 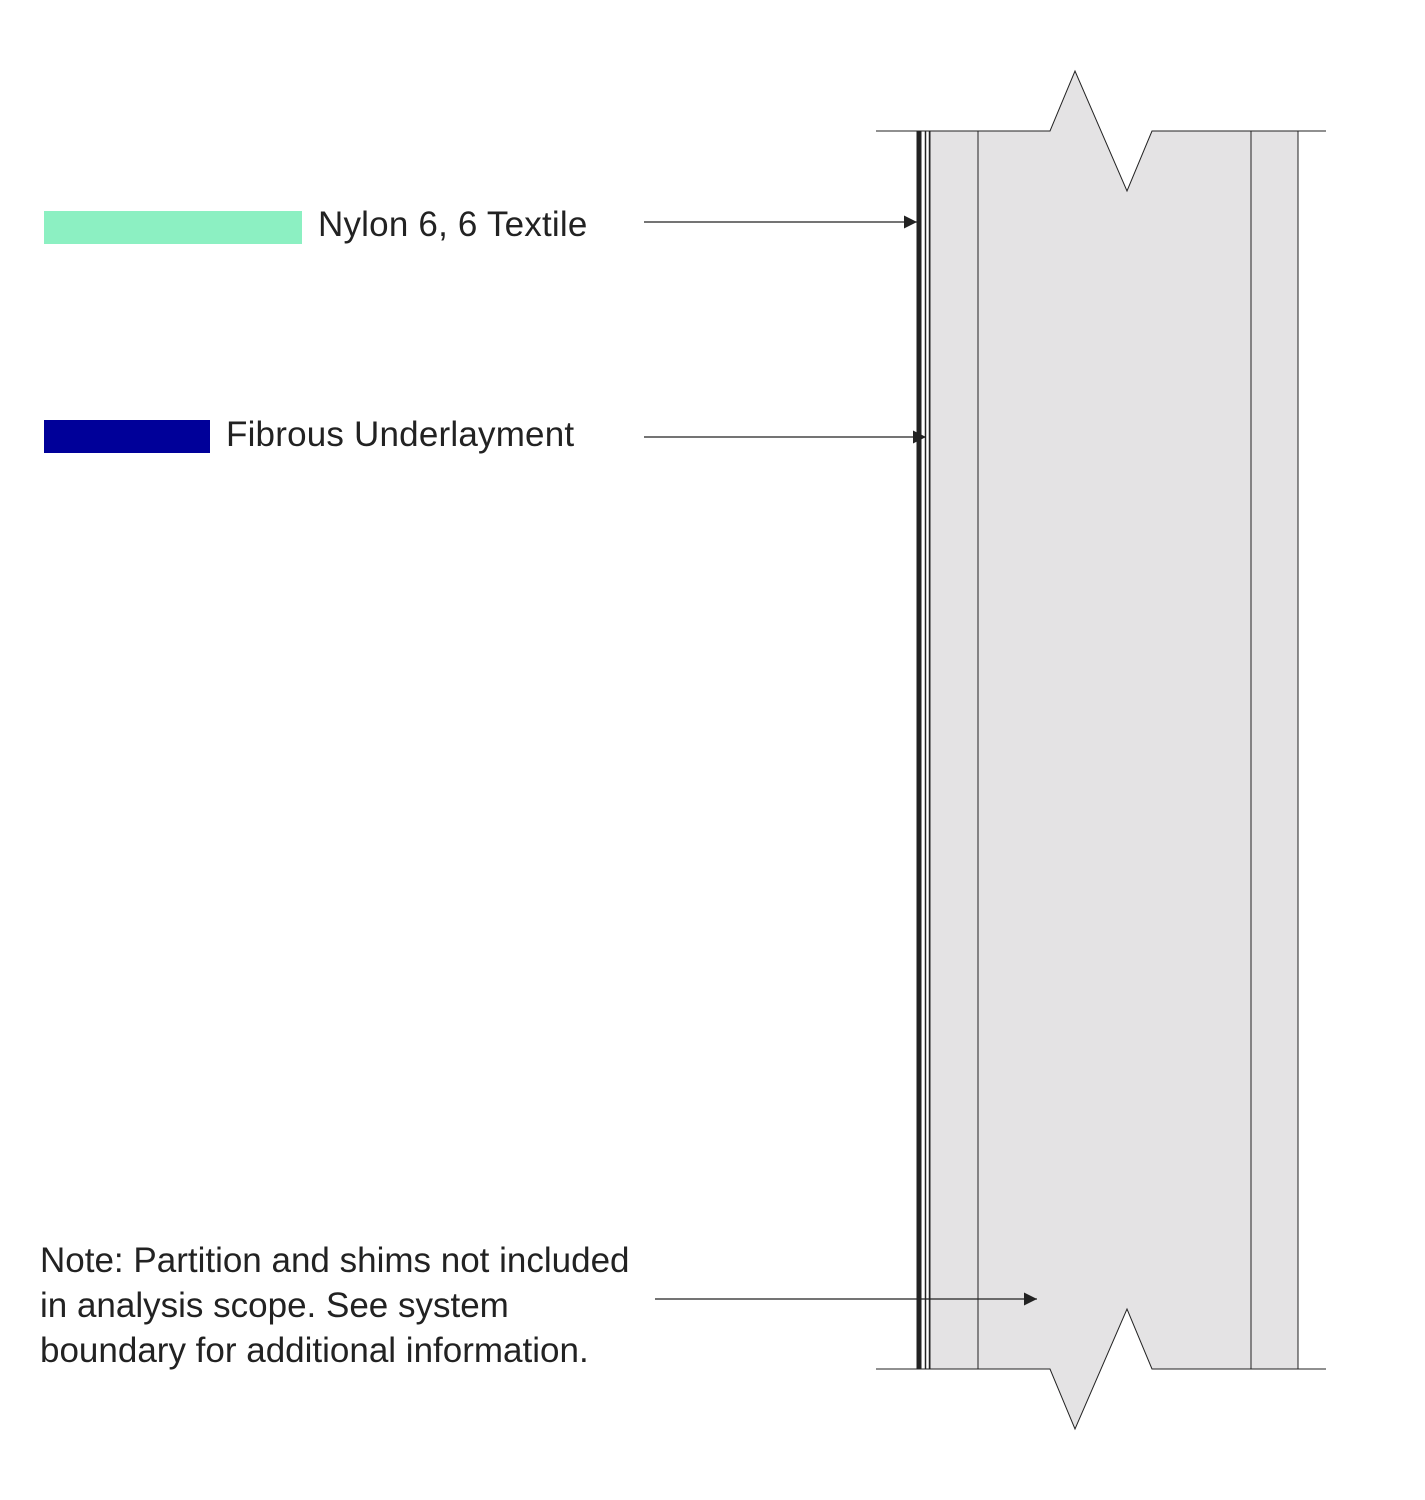 What do you see at coordinates (453, 224) in the screenshot?
I see `nylon-textile-label: Nylon 6, 6 Textile` at bounding box center [453, 224].